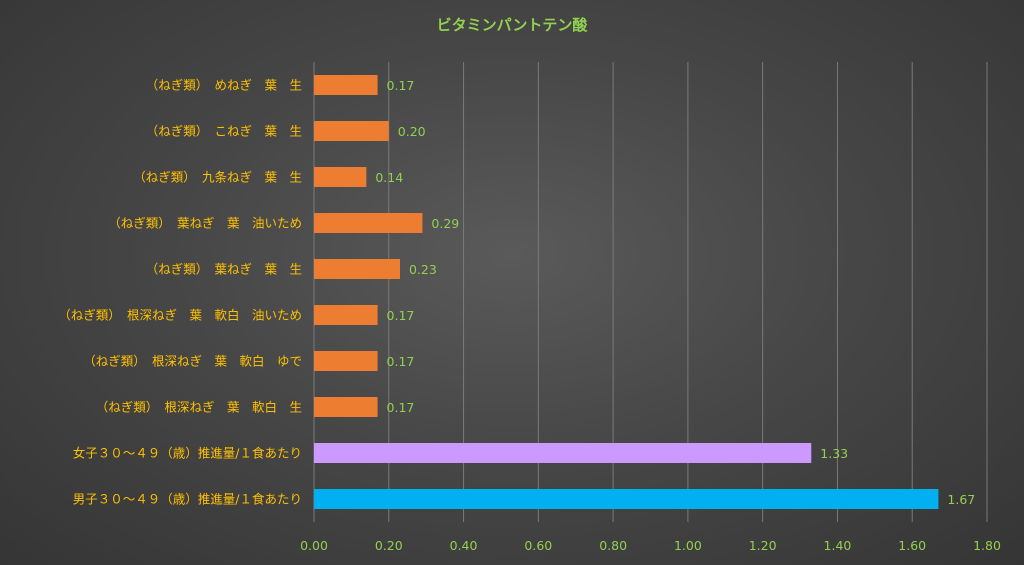 The image size is (1024, 565). What do you see at coordinates (217, 177) in the screenshot?
I see `category-label: （ねぎ類） 九条ねぎ 葉 生` at bounding box center [217, 177].